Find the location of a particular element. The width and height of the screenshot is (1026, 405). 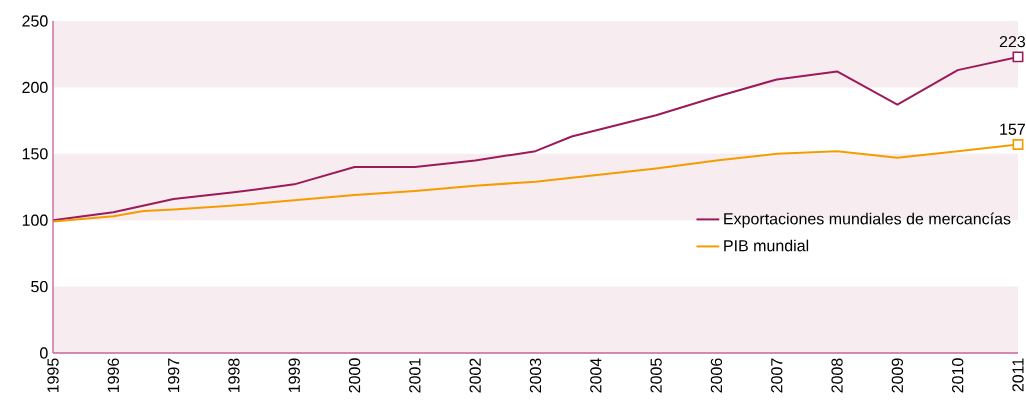

y-tick-label: 50 is located at coordinates (39, 286).